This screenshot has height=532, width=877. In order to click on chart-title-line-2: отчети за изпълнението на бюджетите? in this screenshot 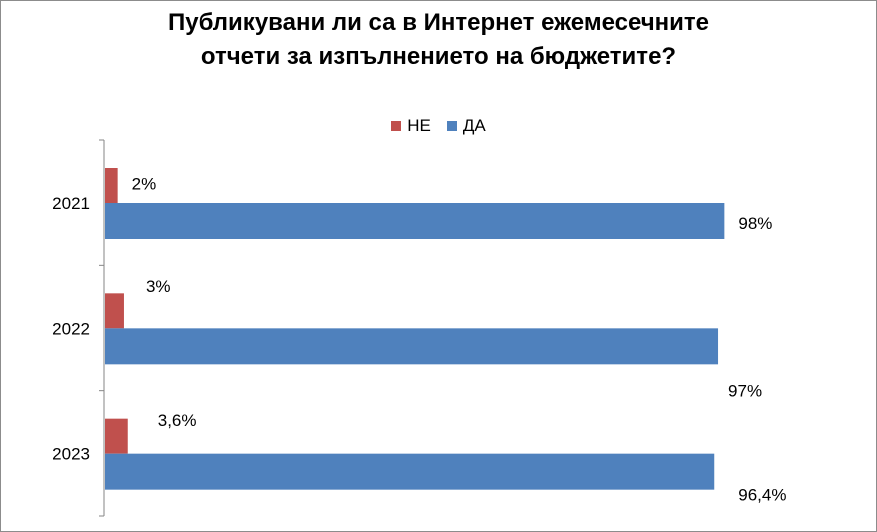, I will do `click(438, 56)`.